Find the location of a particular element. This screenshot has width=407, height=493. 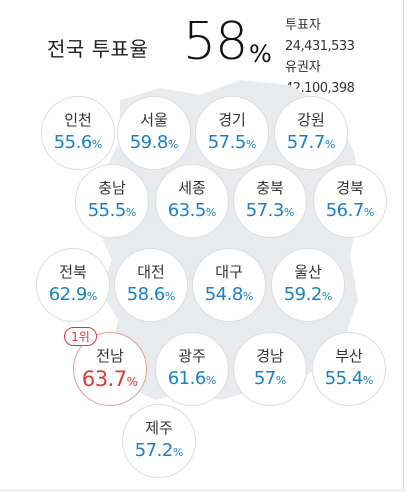

region-name: 인천 is located at coordinates (78, 120).